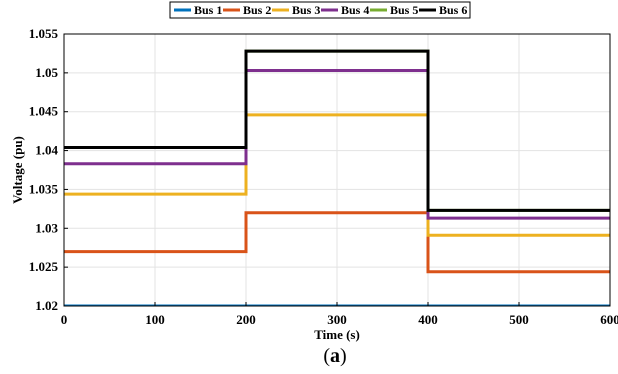 The width and height of the screenshot is (618, 374). I want to click on figure-caption: (a), so click(334, 356).